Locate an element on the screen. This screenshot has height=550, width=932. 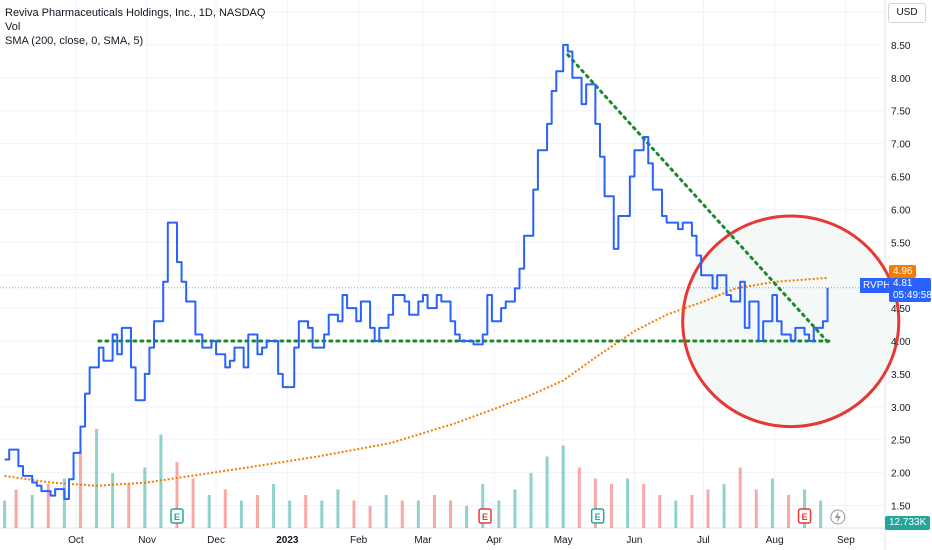
annotation-circle-layer is located at coordinates (791, 321).